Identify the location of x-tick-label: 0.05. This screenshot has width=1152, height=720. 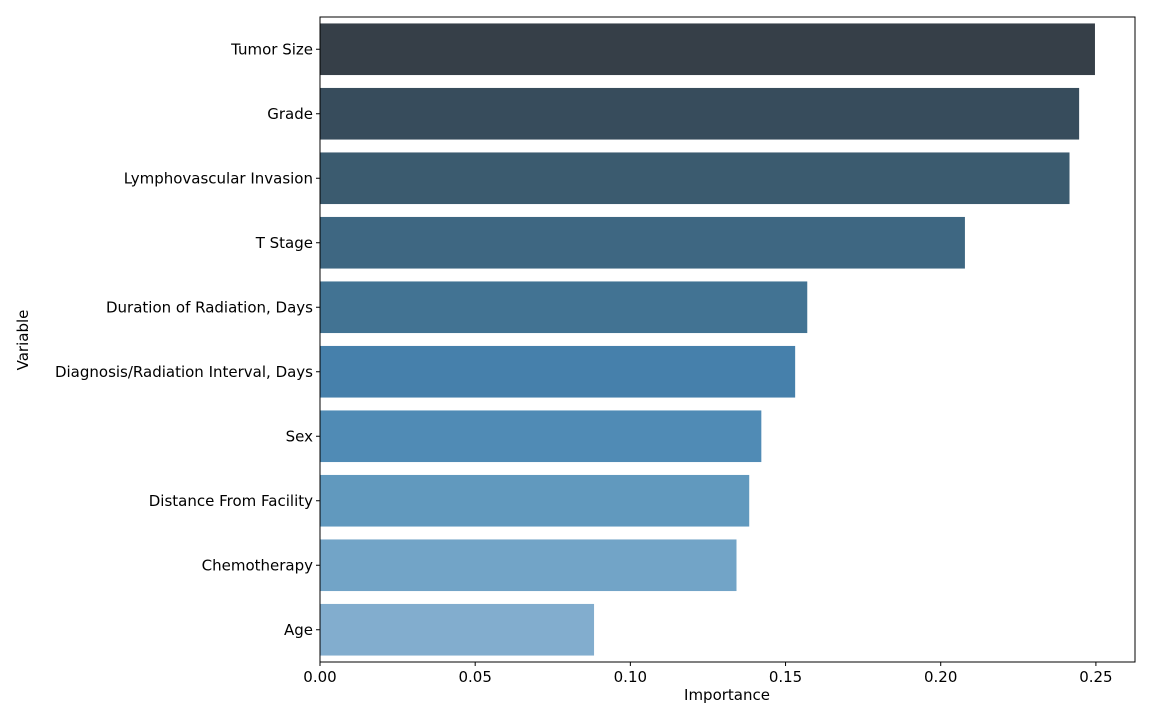
(474, 677).